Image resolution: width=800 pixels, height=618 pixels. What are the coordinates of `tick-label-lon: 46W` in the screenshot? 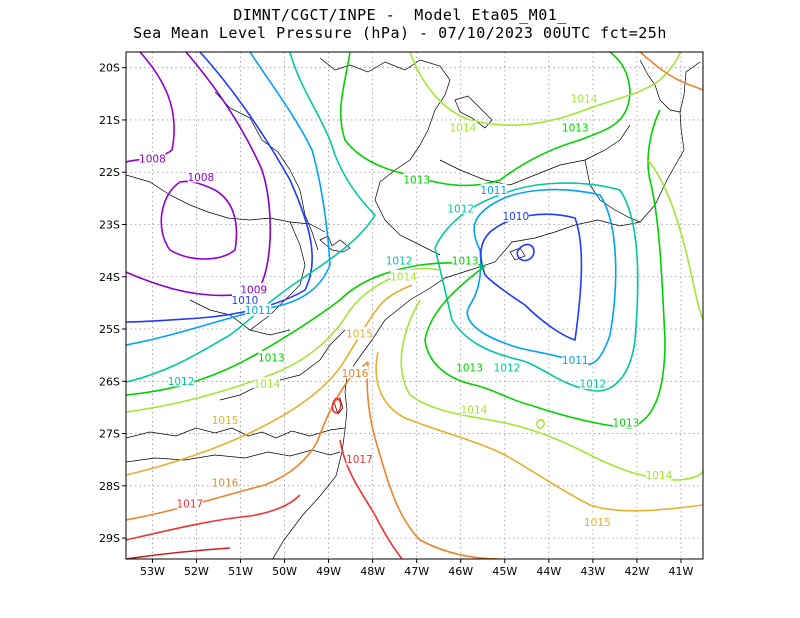 It's located at (460, 571).